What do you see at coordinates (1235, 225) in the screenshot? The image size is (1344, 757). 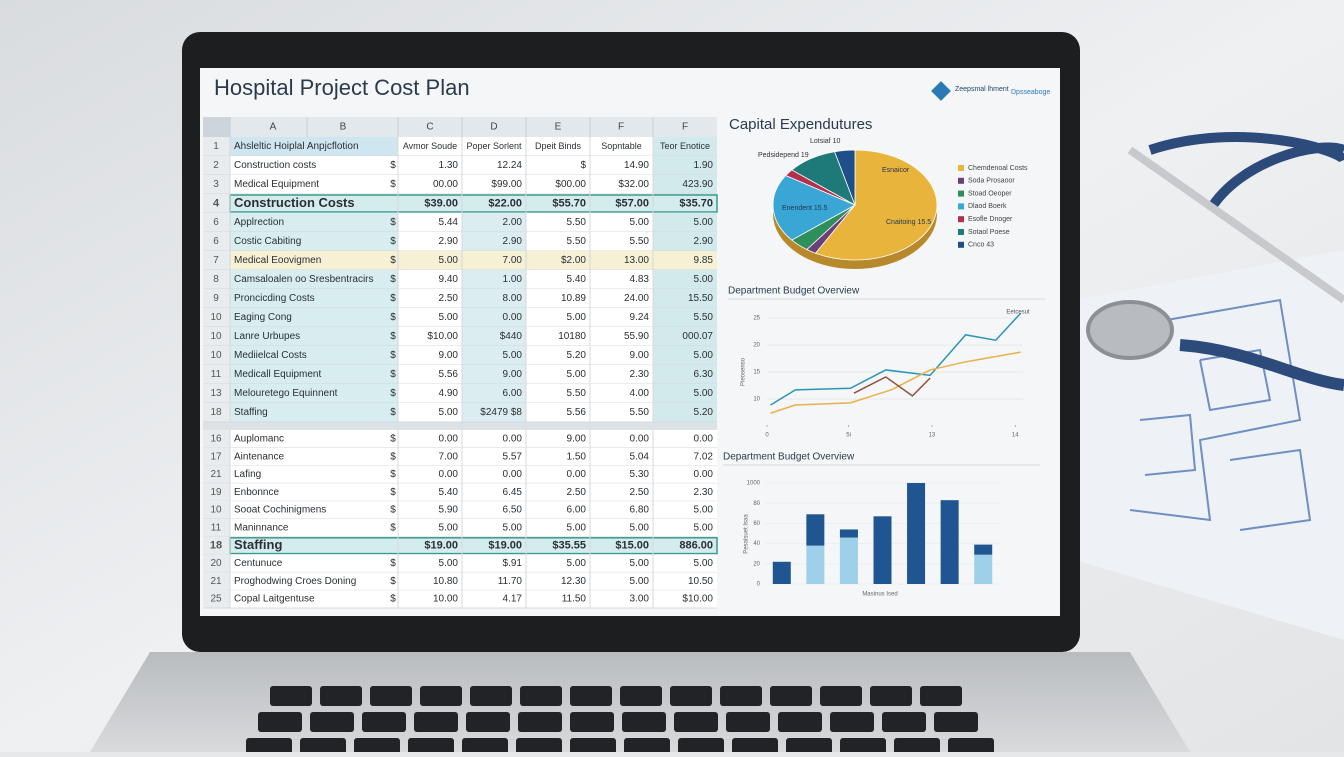 I see `stethoscope-metal` at bounding box center [1235, 225].